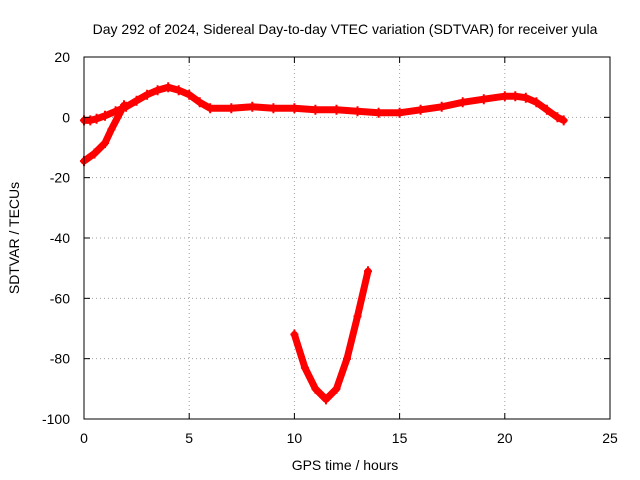 The height and width of the screenshot is (480, 640). What do you see at coordinates (505, 438) in the screenshot?
I see `x-tick-label-4: 20` at bounding box center [505, 438].